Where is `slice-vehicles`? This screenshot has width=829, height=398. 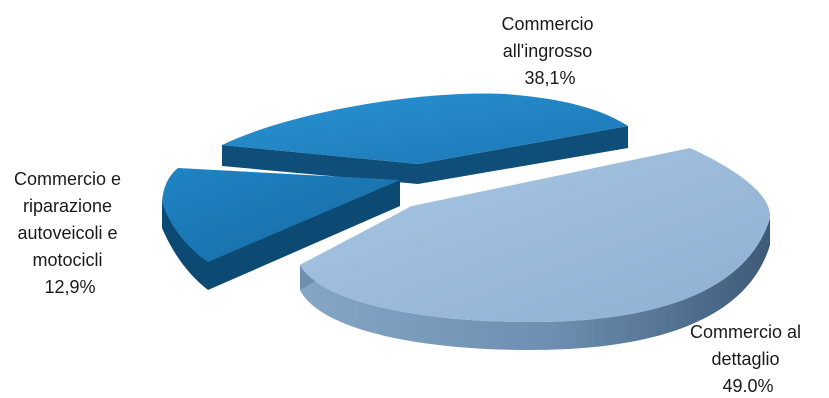
slice-vehicles is located at coordinates (281, 229).